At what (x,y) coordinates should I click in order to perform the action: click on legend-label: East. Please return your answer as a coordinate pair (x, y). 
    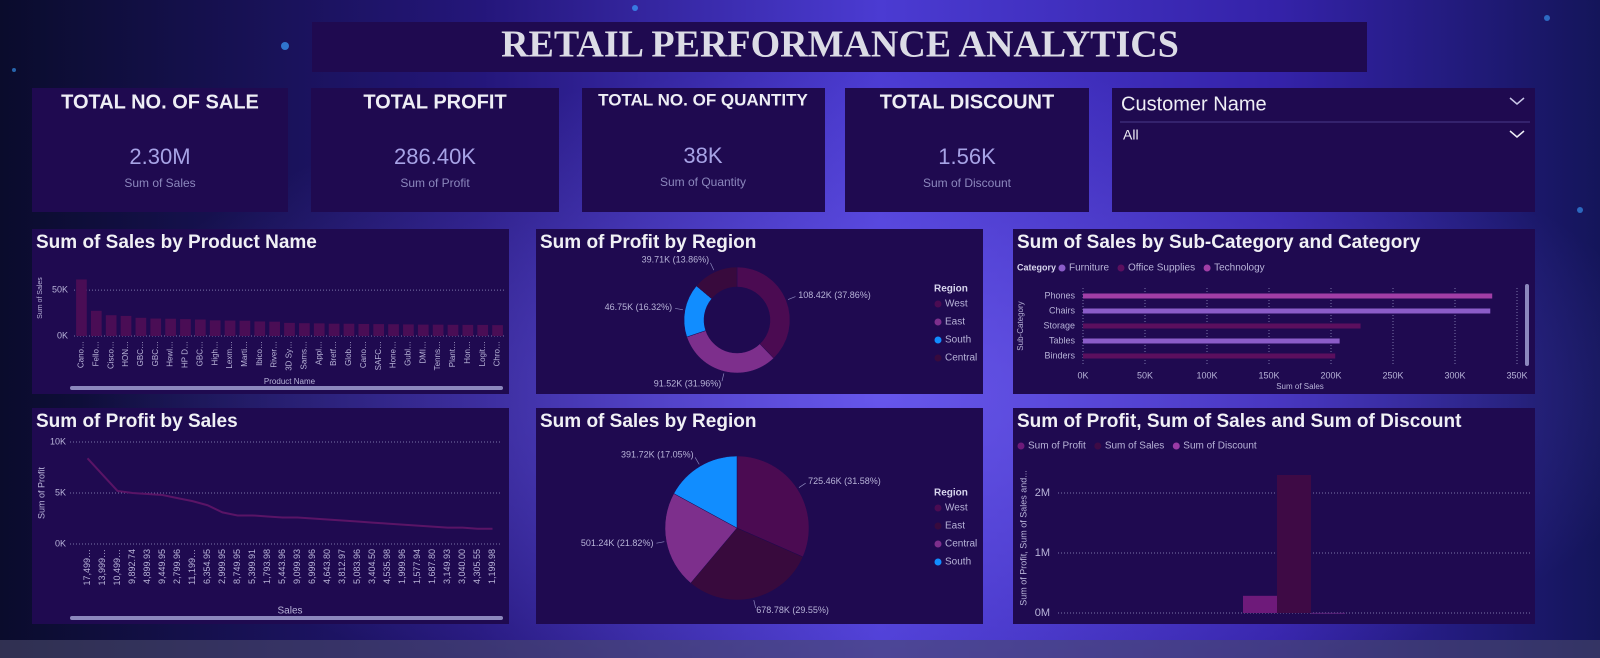
    Looking at the image, I should click on (955, 322).